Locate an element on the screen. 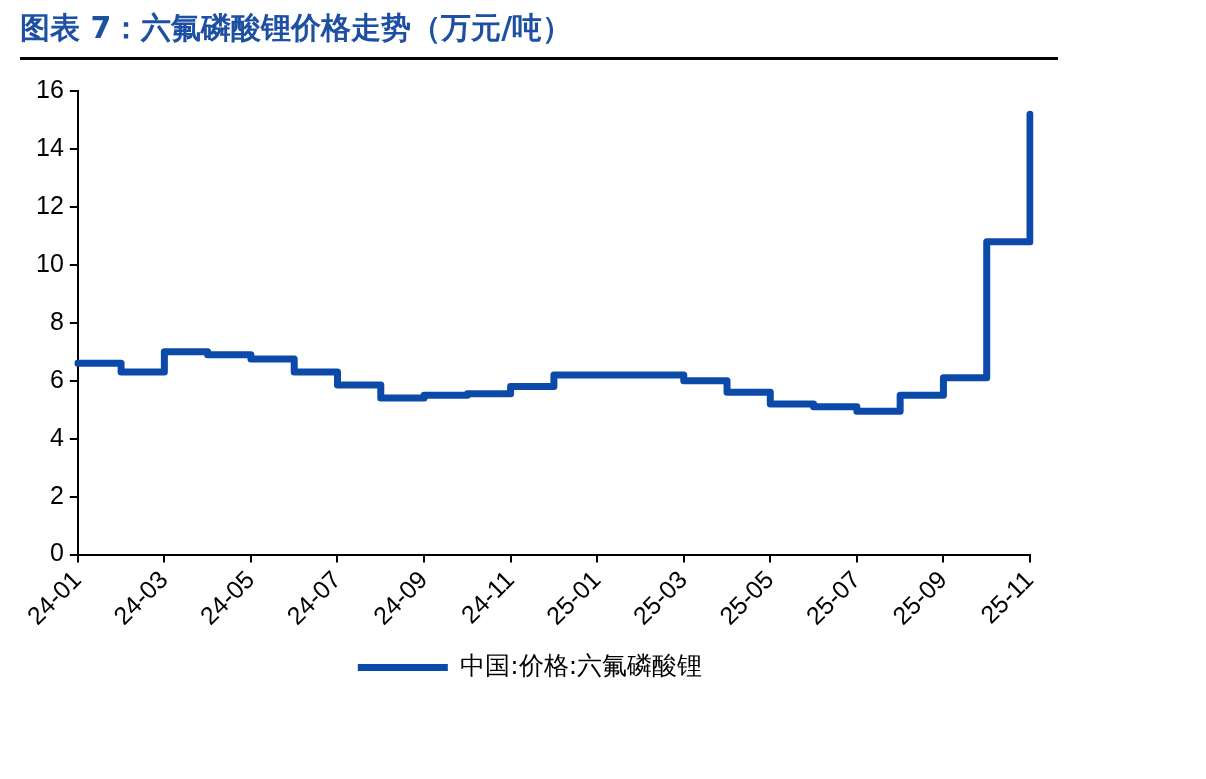 The image size is (1206, 779). y-tick-label: 2 is located at coordinates (56, 494).